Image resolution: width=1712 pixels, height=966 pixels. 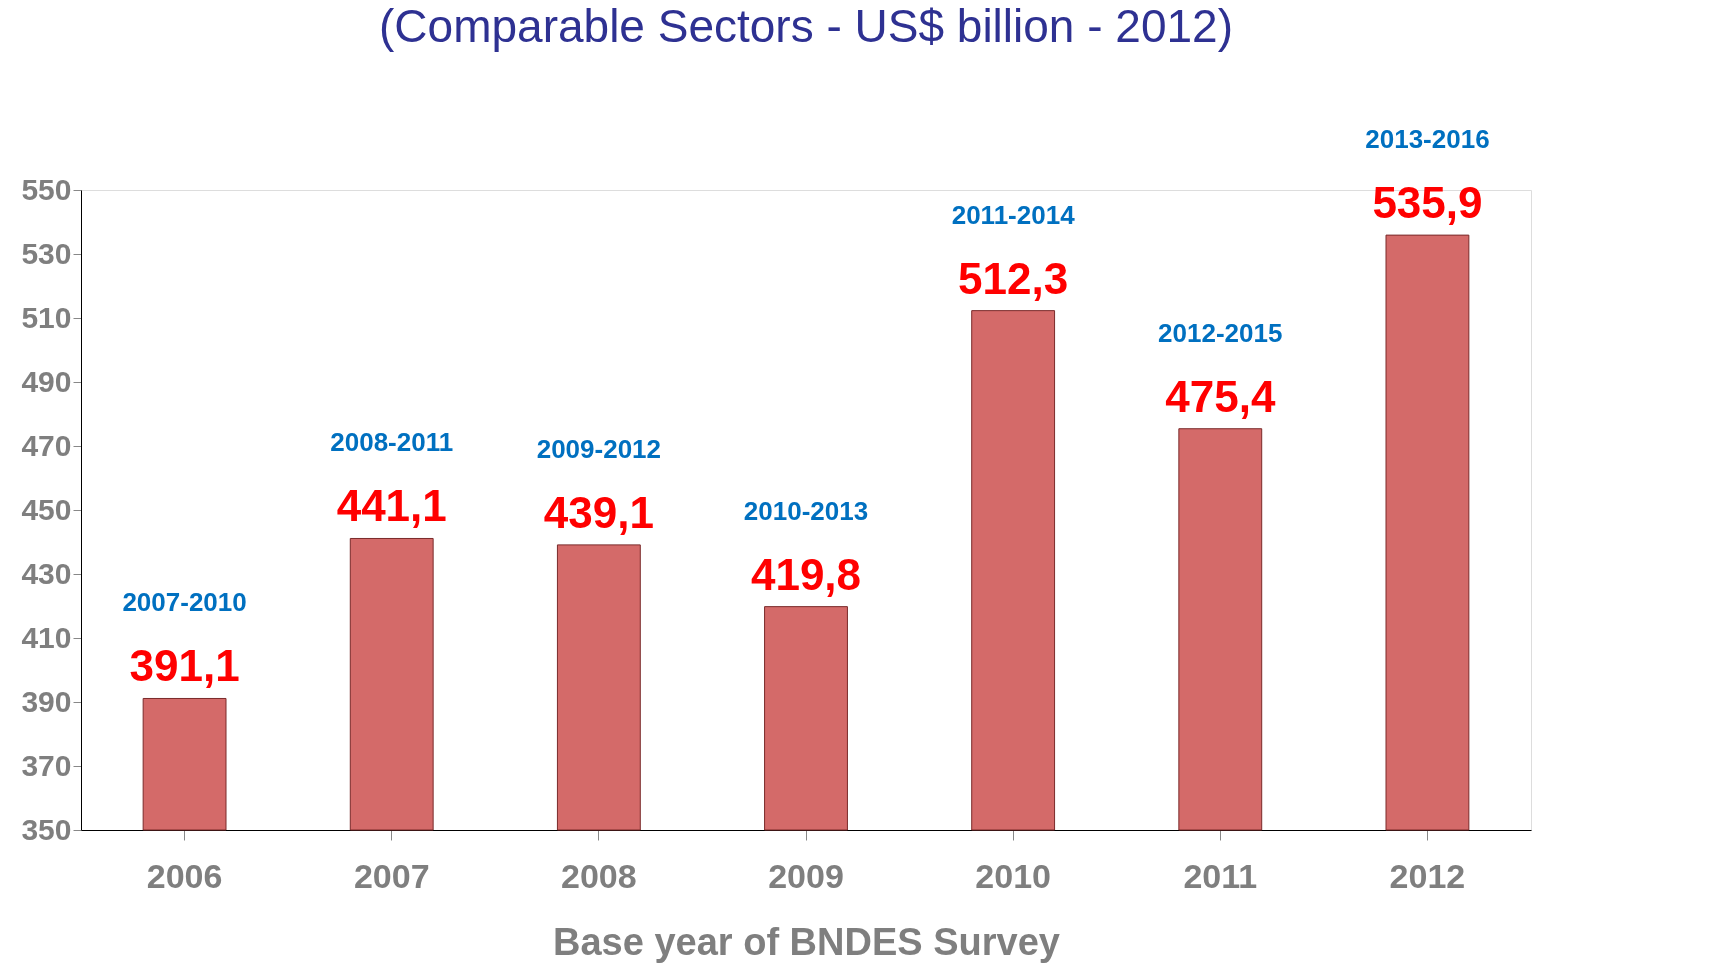 What do you see at coordinates (46, 701) in the screenshot?
I see `y-tick-label: 390` at bounding box center [46, 701].